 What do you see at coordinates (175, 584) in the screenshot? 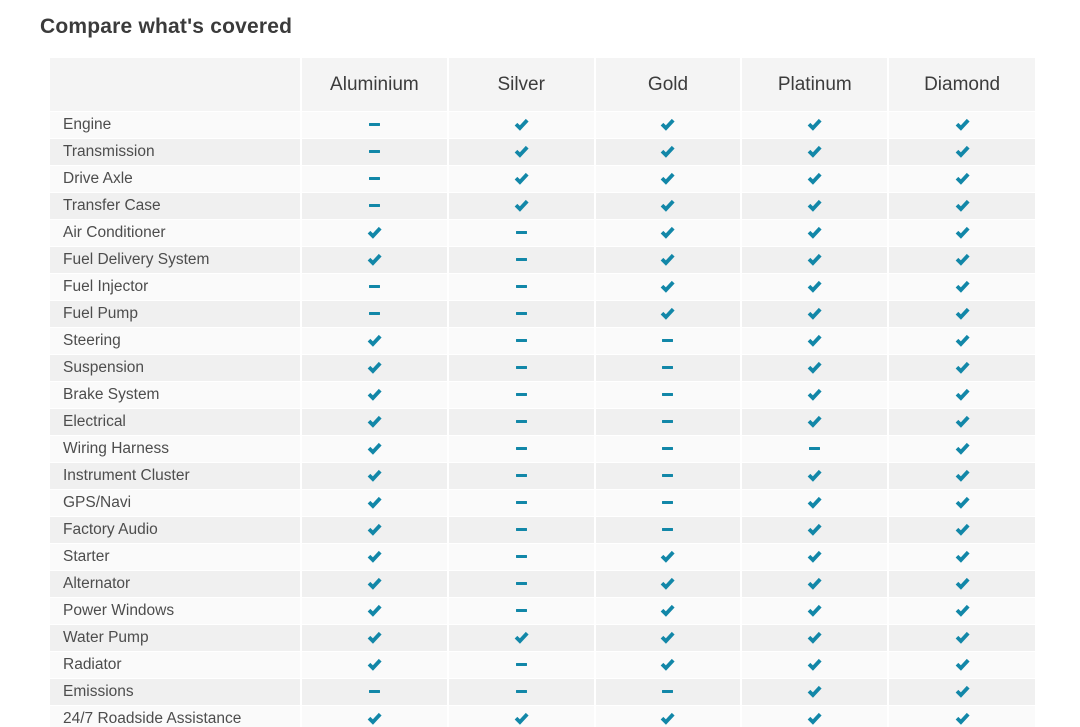
I see `row-label: Alternator` at bounding box center [175, 584].